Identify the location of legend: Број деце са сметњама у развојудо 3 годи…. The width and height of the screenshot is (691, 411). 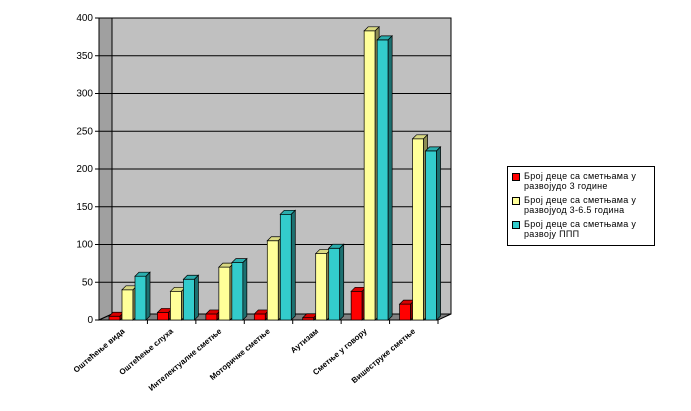
(581, 206).